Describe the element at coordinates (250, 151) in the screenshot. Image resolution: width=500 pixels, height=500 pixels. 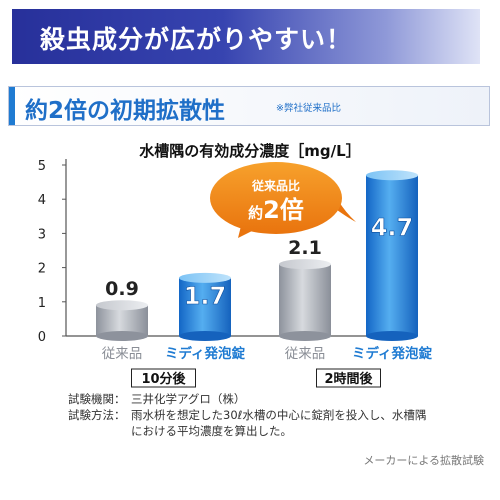
I see `chart-title: 水槽隅の有効成分濃度［mg/L］` at that location.